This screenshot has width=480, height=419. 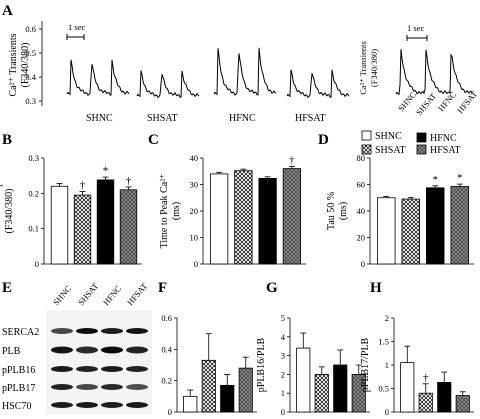 What do you see at coordinates (365, 364) in the screenshot?
I see `chart-h-ylabel: pPLB17/PLB` at bounding box center [365, 364].